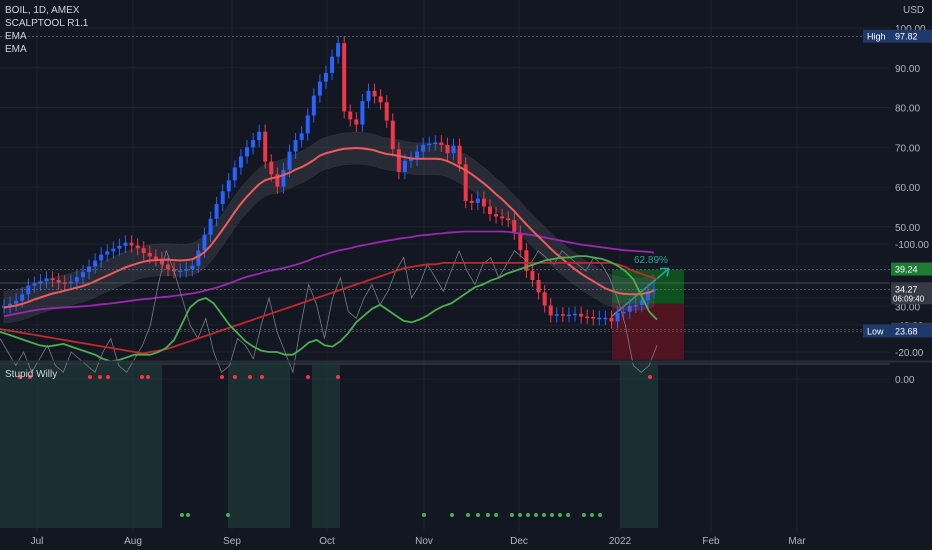  What do you see at coordinates (47, 23) in the screenshot?
I see `indicator-scalptool: SCALPTOOL R1.1` at bounding box center [47, 23].